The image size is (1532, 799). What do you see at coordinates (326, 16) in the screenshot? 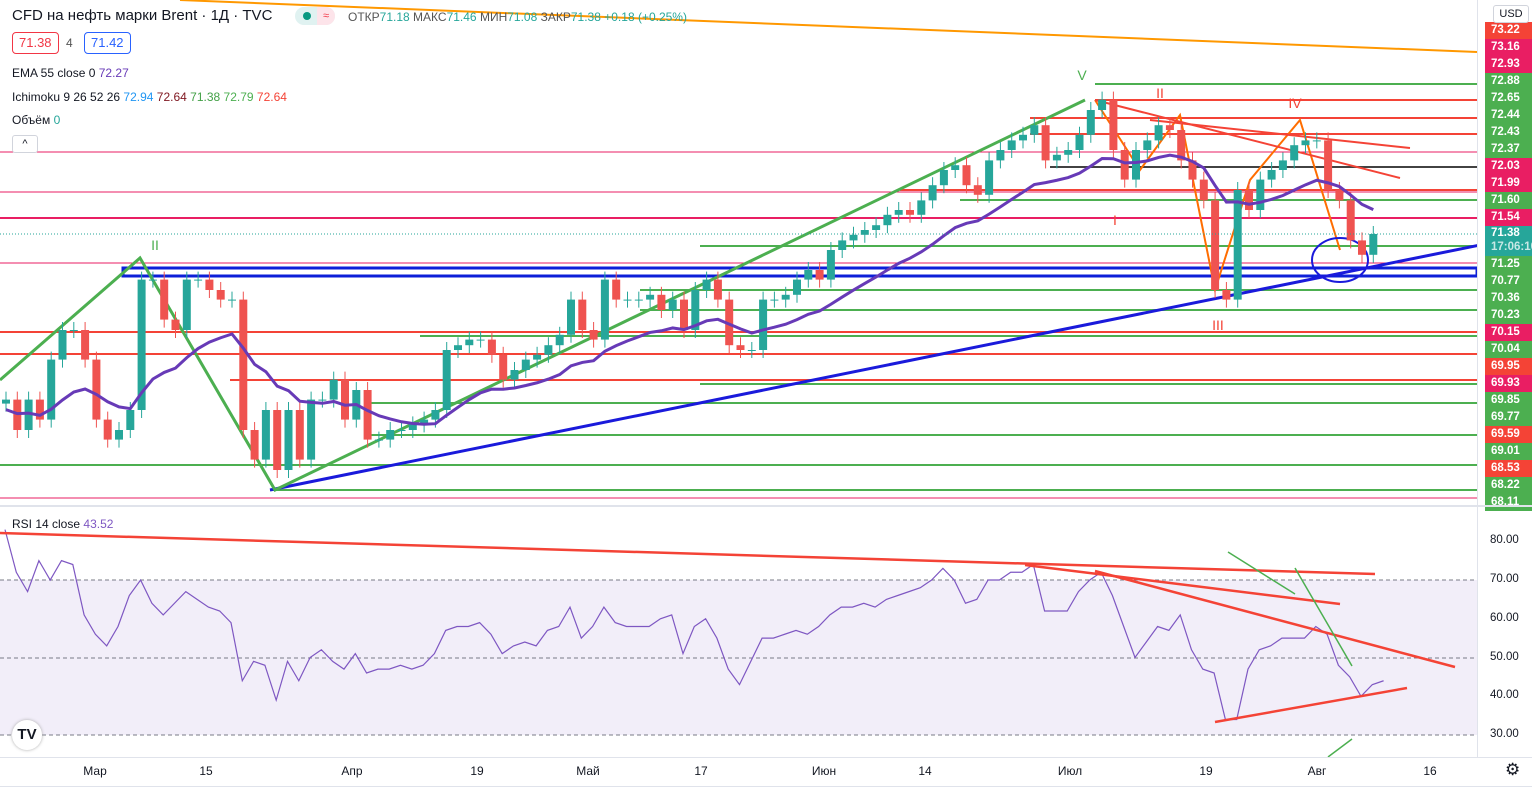
I see `wave-icon: ≈` at bounding box center [326, 16].